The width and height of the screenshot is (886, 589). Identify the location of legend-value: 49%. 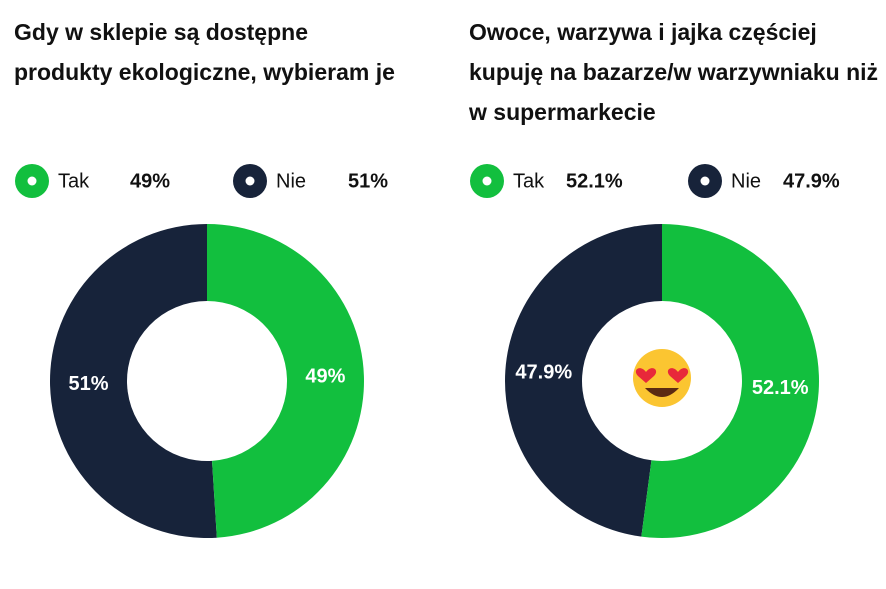
(150, 181).